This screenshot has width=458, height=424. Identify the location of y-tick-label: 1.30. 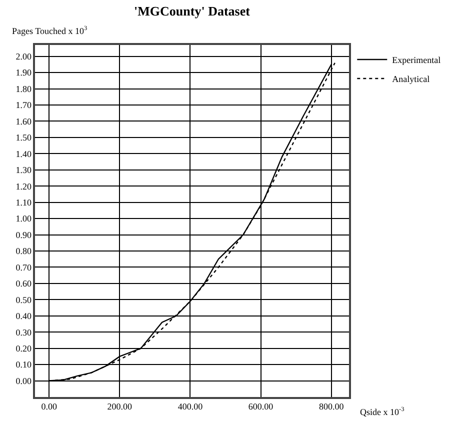
(24, 170).